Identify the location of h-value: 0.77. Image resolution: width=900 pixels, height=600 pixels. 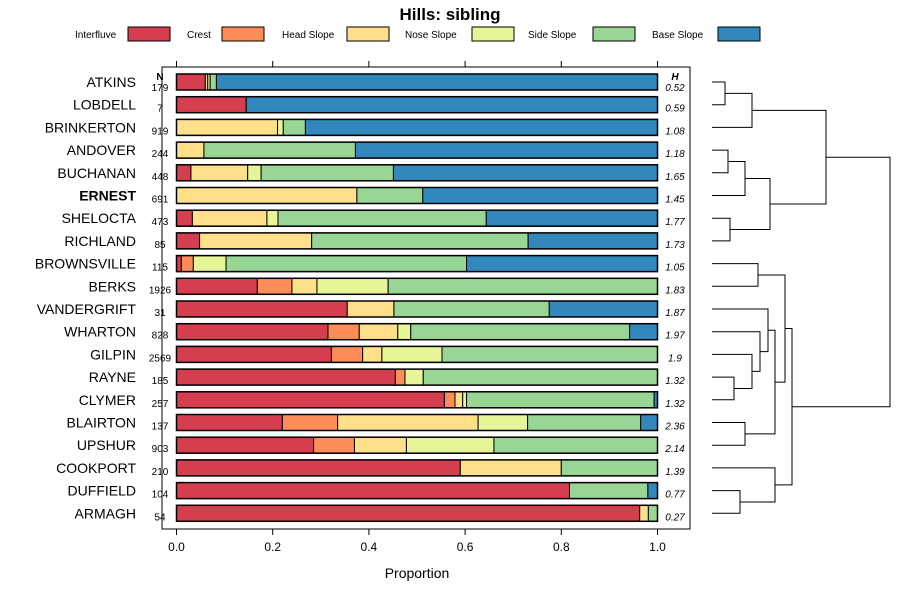
(675, 495).